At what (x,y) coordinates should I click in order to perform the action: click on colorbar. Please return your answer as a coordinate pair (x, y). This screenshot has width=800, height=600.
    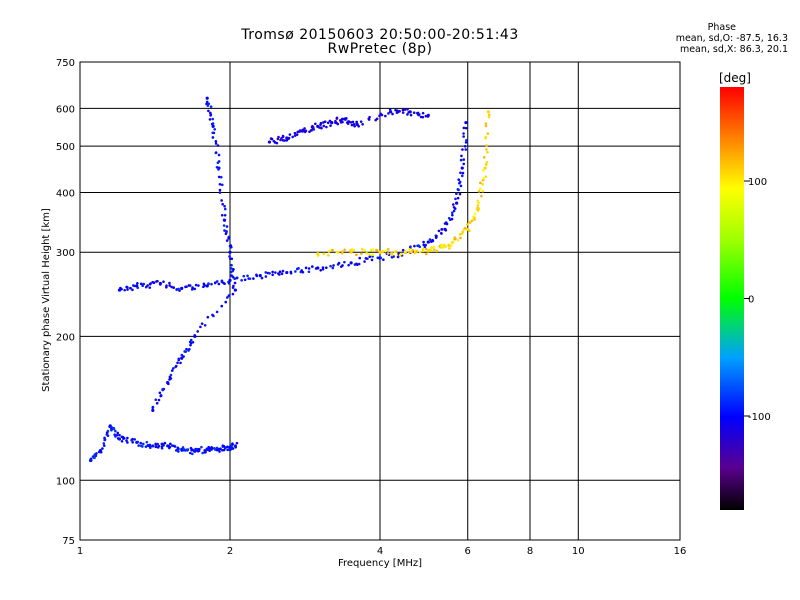
    Looking at the image, I should click on (732, 298).